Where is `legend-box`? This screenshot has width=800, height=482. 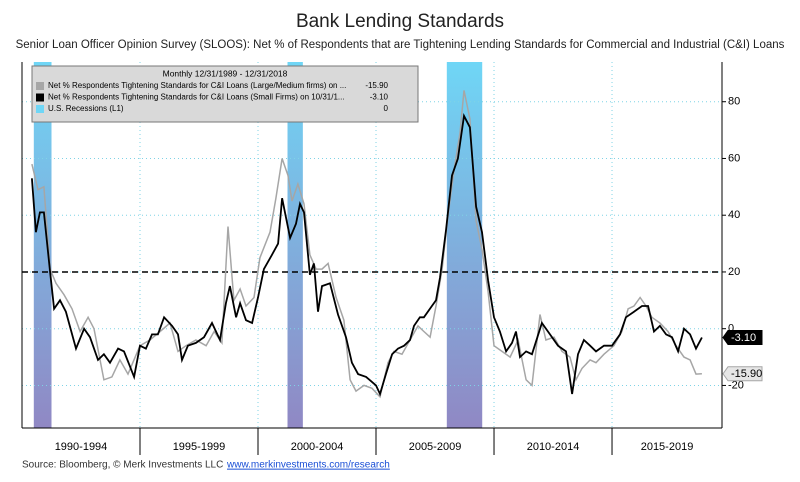
legend-box is located at coordinates (225, 94).